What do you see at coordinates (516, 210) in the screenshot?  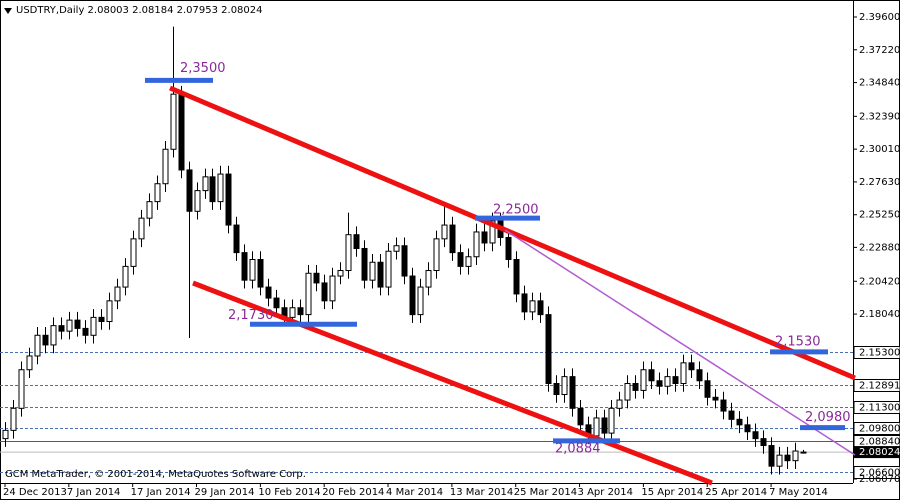 I see `level-annotation: 2,2500` at bounding box center [516, 210].